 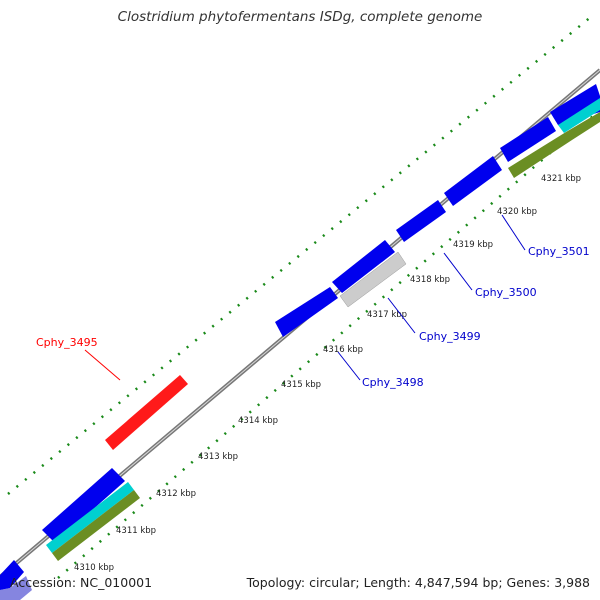 I want to click on tick-label: 4312 kbp, so click(x=176, y=494).